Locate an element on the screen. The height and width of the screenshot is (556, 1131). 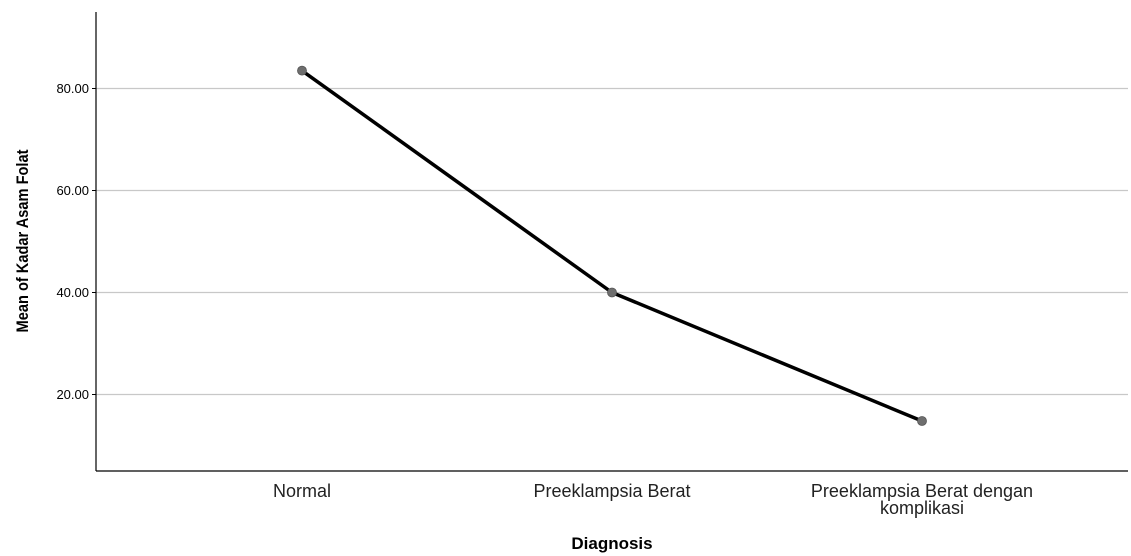
x-axis-title: Diagnosis is located at coordinates (611, 543).